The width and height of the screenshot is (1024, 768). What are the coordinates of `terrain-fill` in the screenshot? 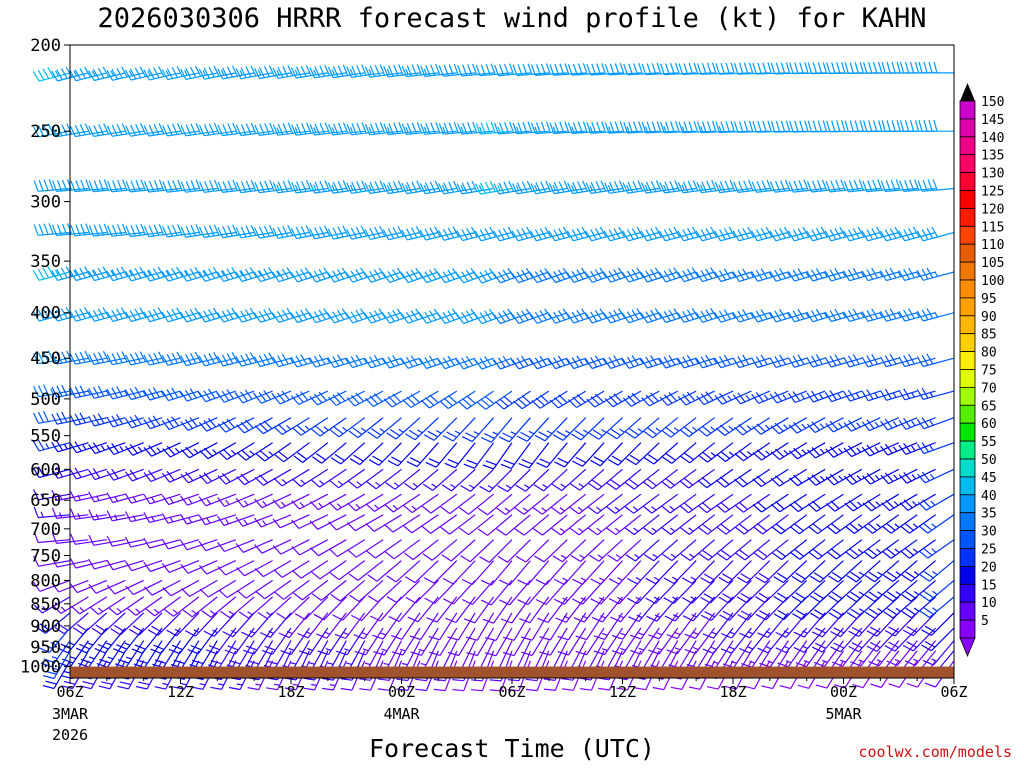 It's located at (512, 672).